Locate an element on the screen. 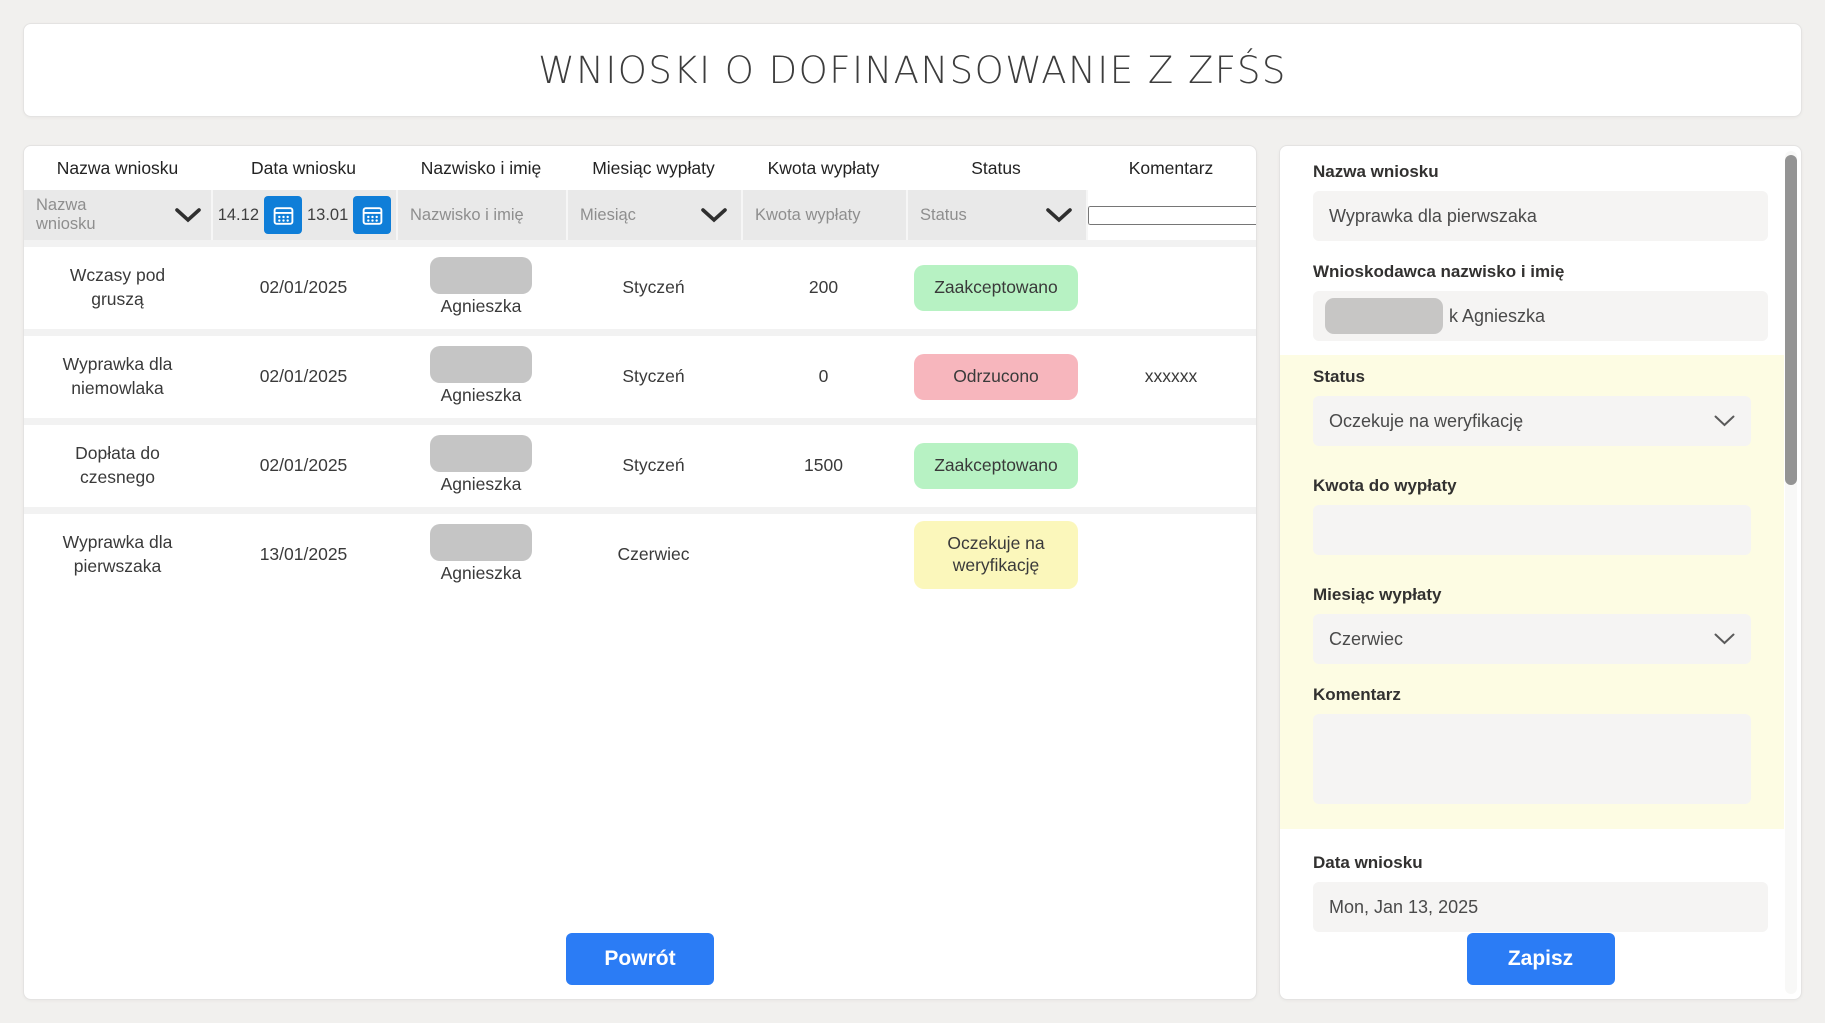  column-header-amount: Kwota wypłaty is located at coordinates (823, 167).